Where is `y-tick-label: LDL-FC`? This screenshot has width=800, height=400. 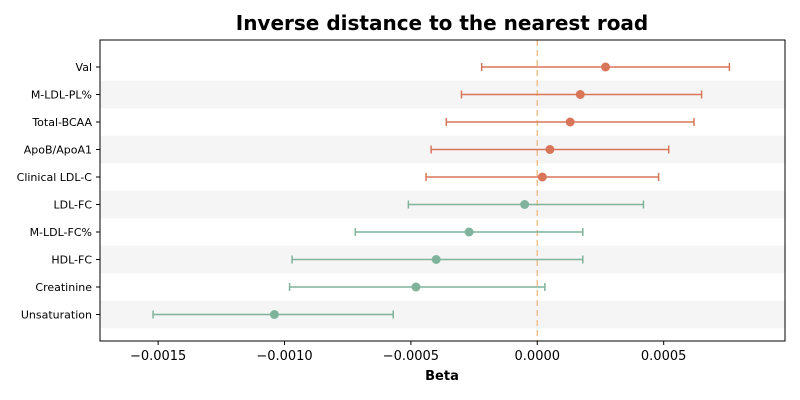
y-tick-label: LDL-FC is located at coordinates (72, 205).